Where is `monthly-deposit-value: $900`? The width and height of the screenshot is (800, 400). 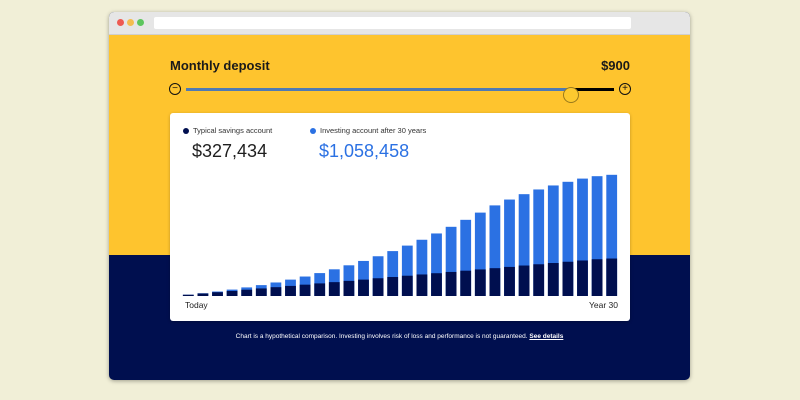 monthly-deposit-value: $900 is located at coordinates (615, 65).